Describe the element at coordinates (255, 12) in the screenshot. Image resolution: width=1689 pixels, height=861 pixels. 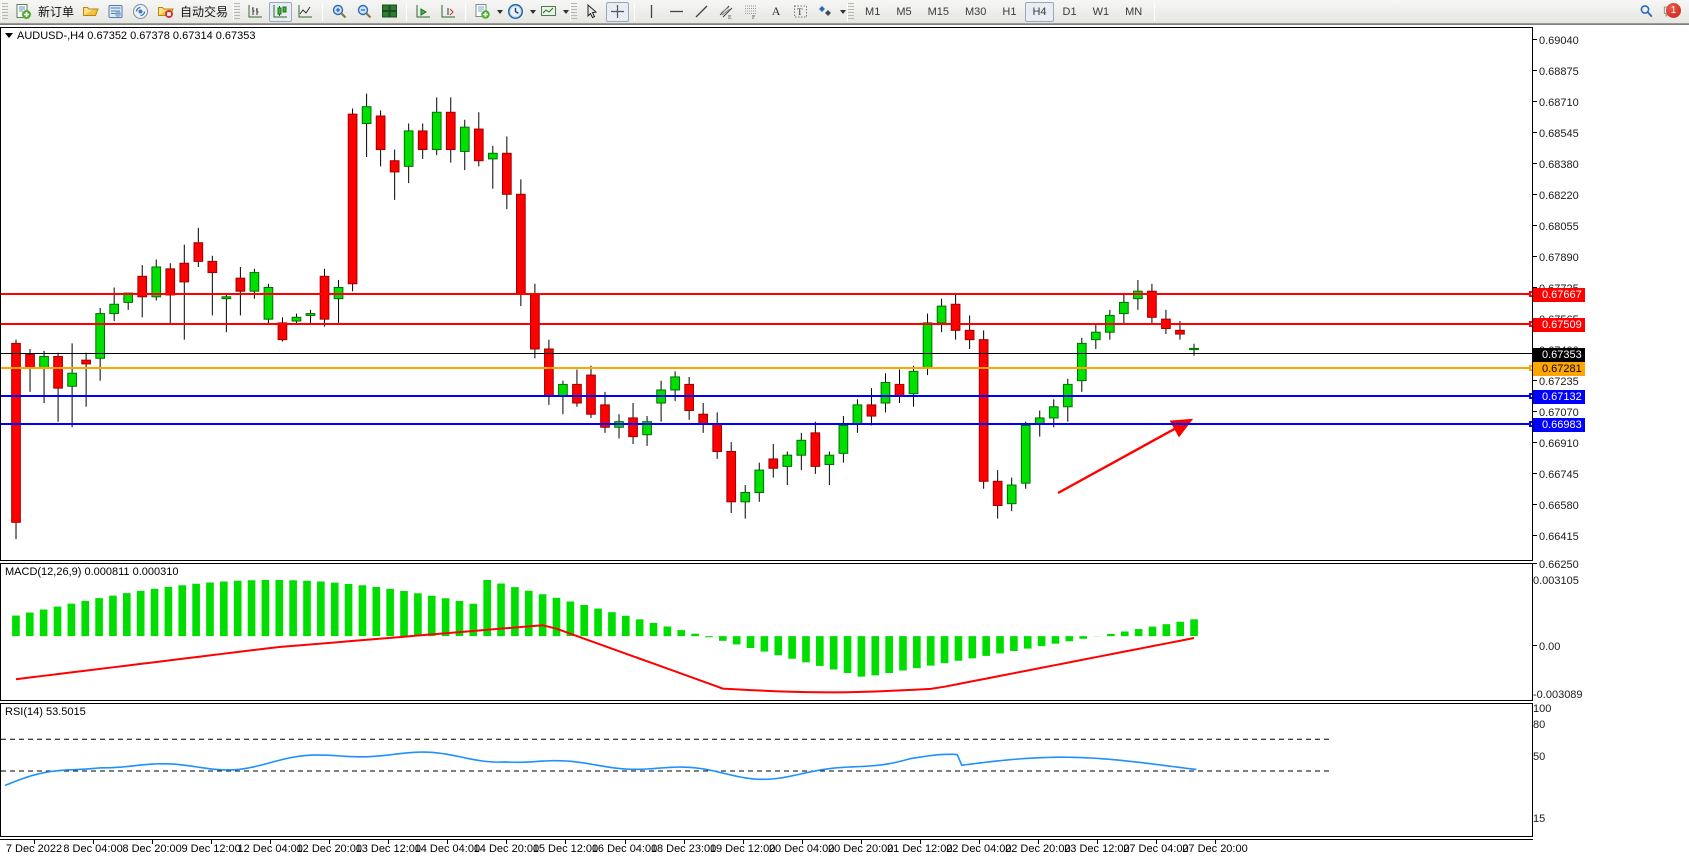
I see `bar-chart-icon` at that location.